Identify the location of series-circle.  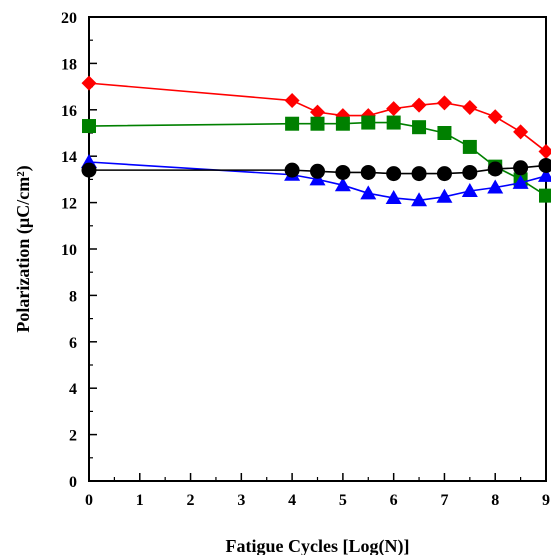
(316, 169).